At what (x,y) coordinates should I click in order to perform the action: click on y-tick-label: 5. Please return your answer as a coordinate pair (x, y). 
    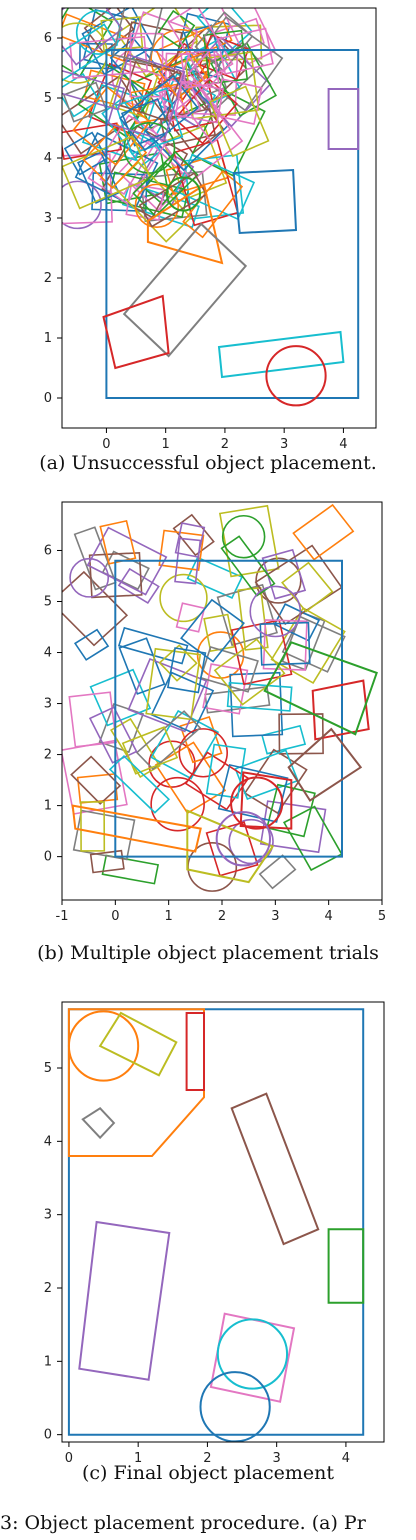
    Looking at the image, I should click on (48, 98).